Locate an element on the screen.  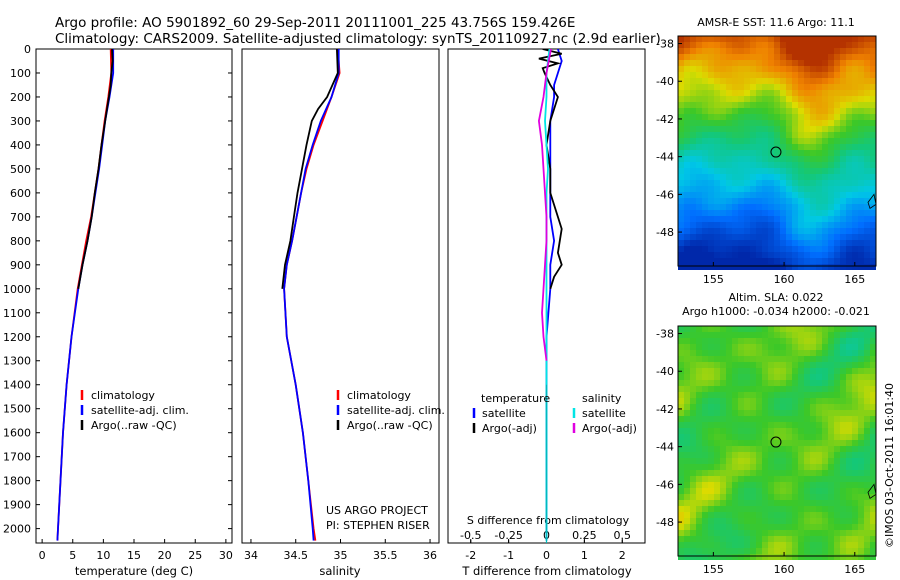
y-tick-label: 2000 is located at coordinates (17, 529).